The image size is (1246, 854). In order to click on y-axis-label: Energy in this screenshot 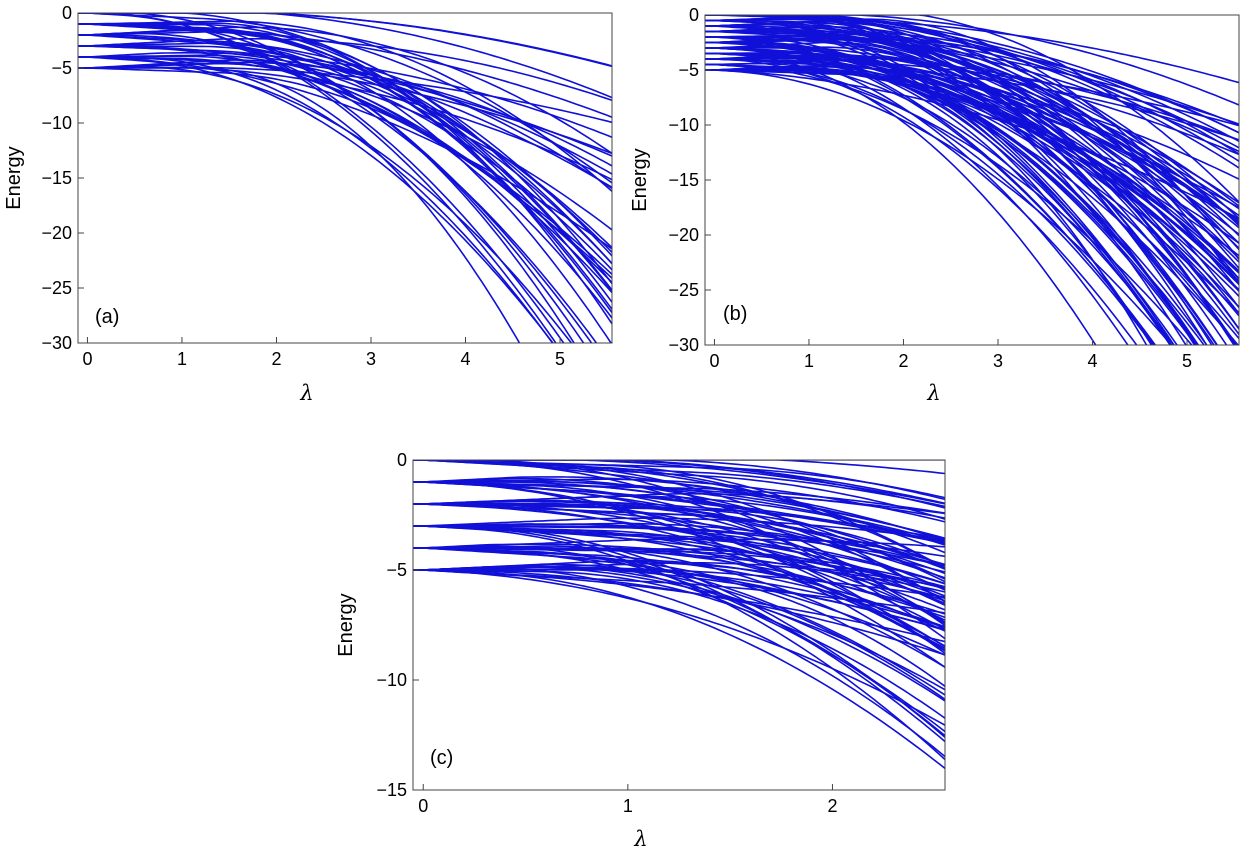, I will do `click(14, 177)`.